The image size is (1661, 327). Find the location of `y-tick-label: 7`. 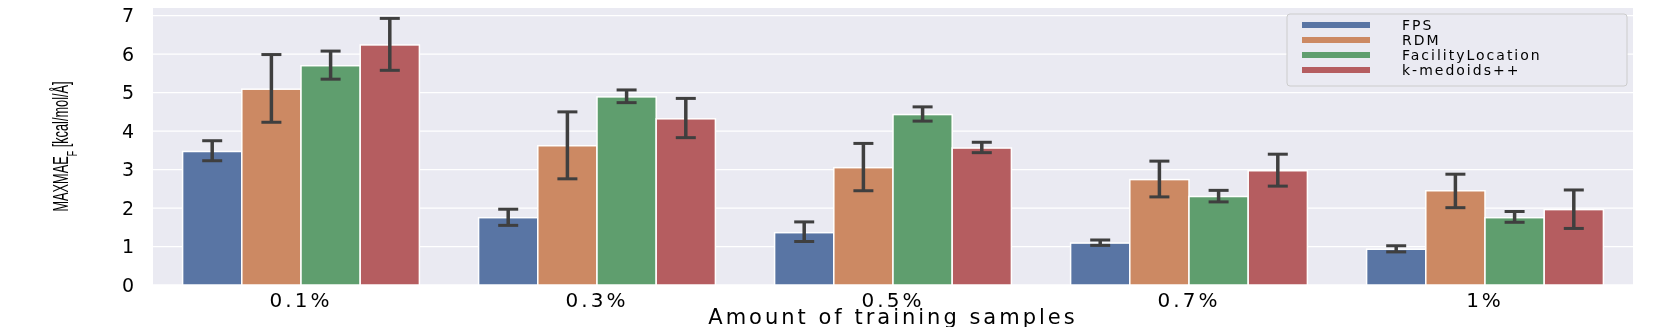

y-tick-label: 7 is located at coordinates (128, 15).